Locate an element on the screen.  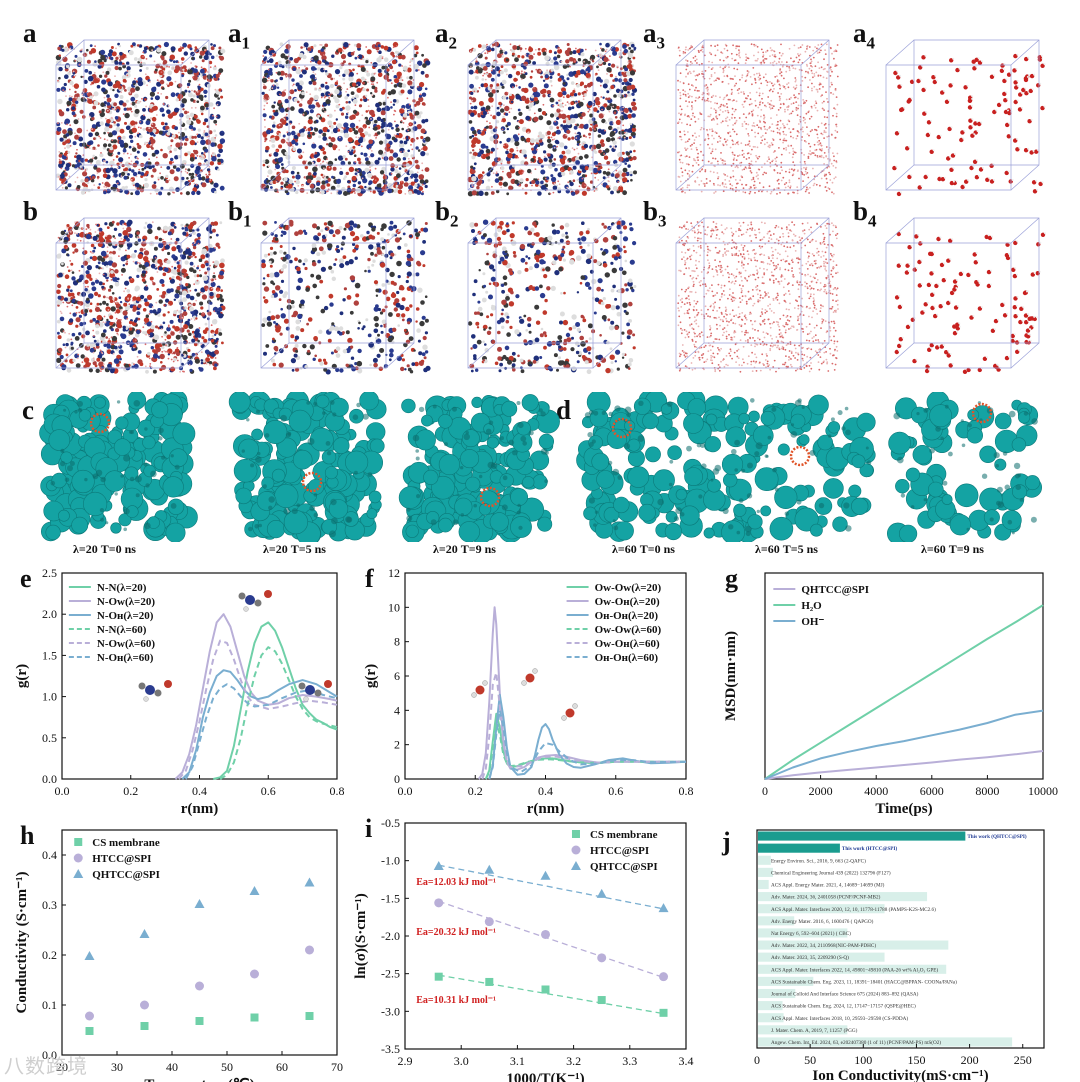
x-tick-label: 0.0 is located at coordinates (62, 791).